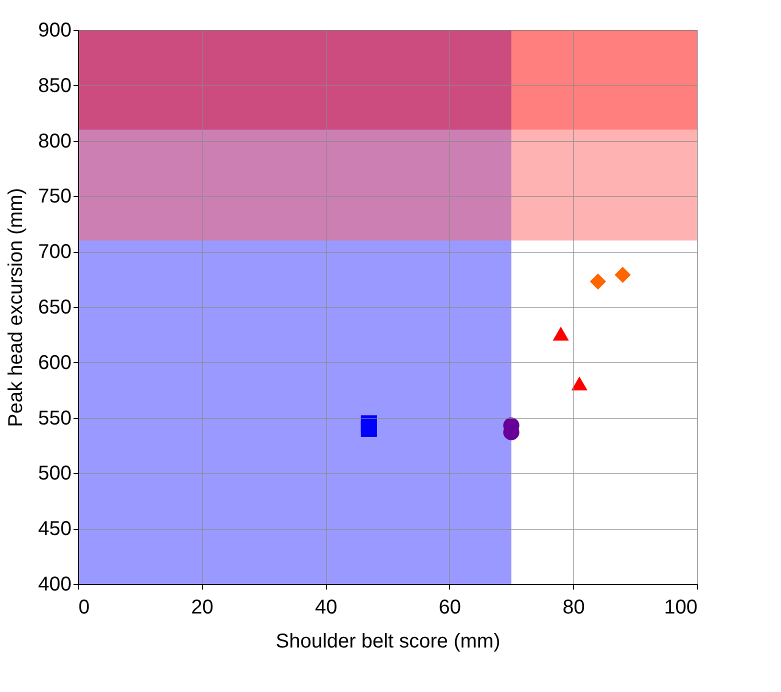 The height and width of the screenshot is (692, 781). Describe the element at coordinates (202, 607) in the screenshot. I see `x-tick-label: 20` at that location.